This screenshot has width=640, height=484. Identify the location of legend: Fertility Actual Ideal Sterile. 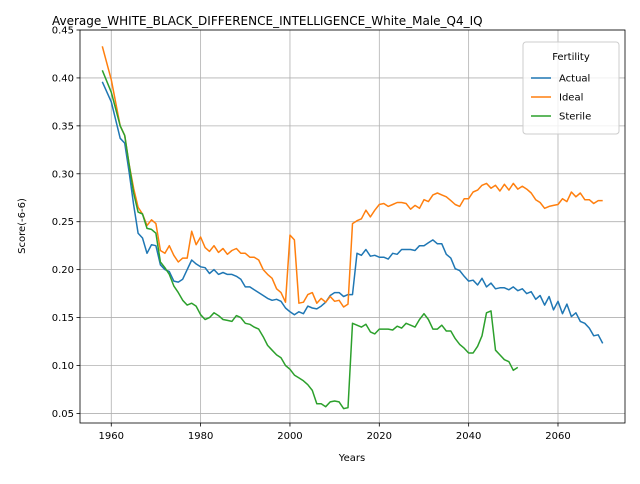
(571, 88).